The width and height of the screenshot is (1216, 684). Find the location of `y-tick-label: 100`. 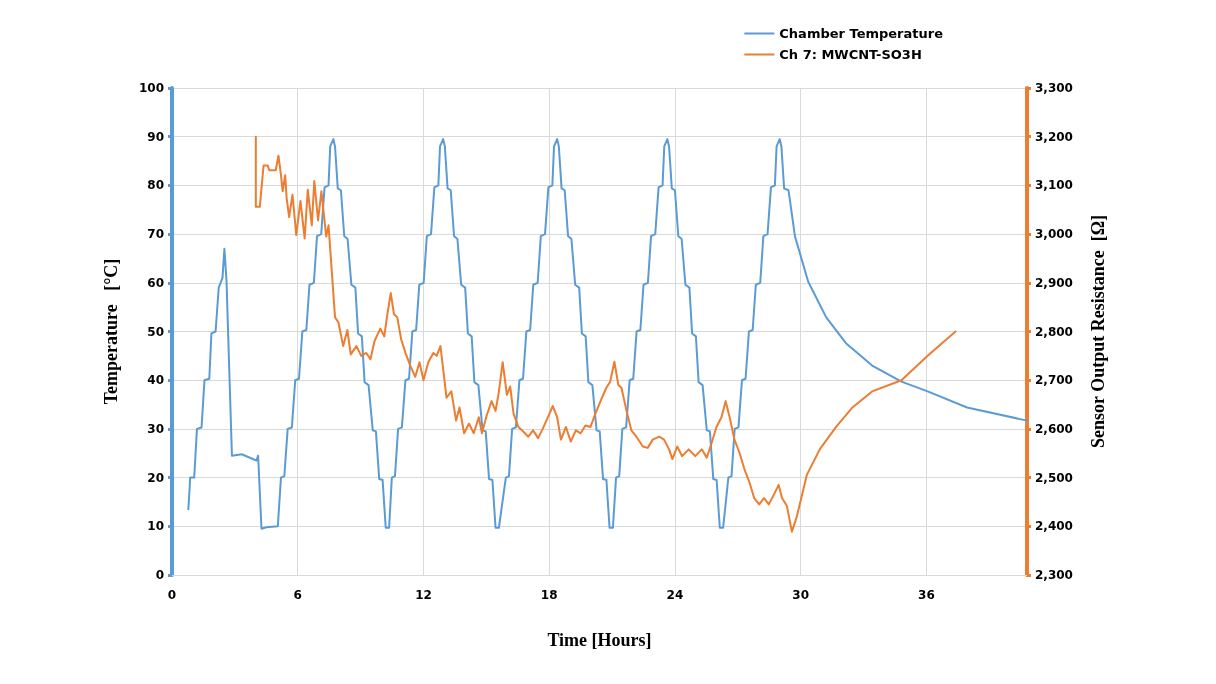

y-tick-label: 100 is located at coordinates (151, 88).